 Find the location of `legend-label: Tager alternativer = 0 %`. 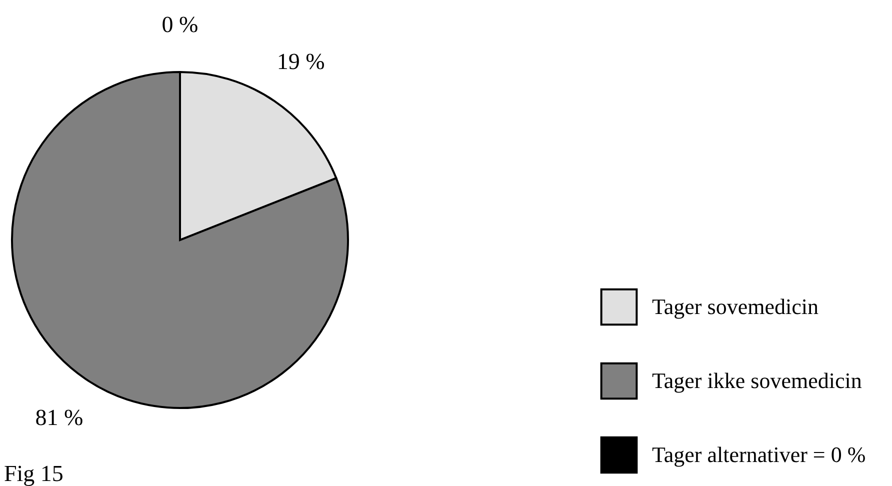

legend-label: Tager alternativer = 0 % is located at coordinates (759, 454).